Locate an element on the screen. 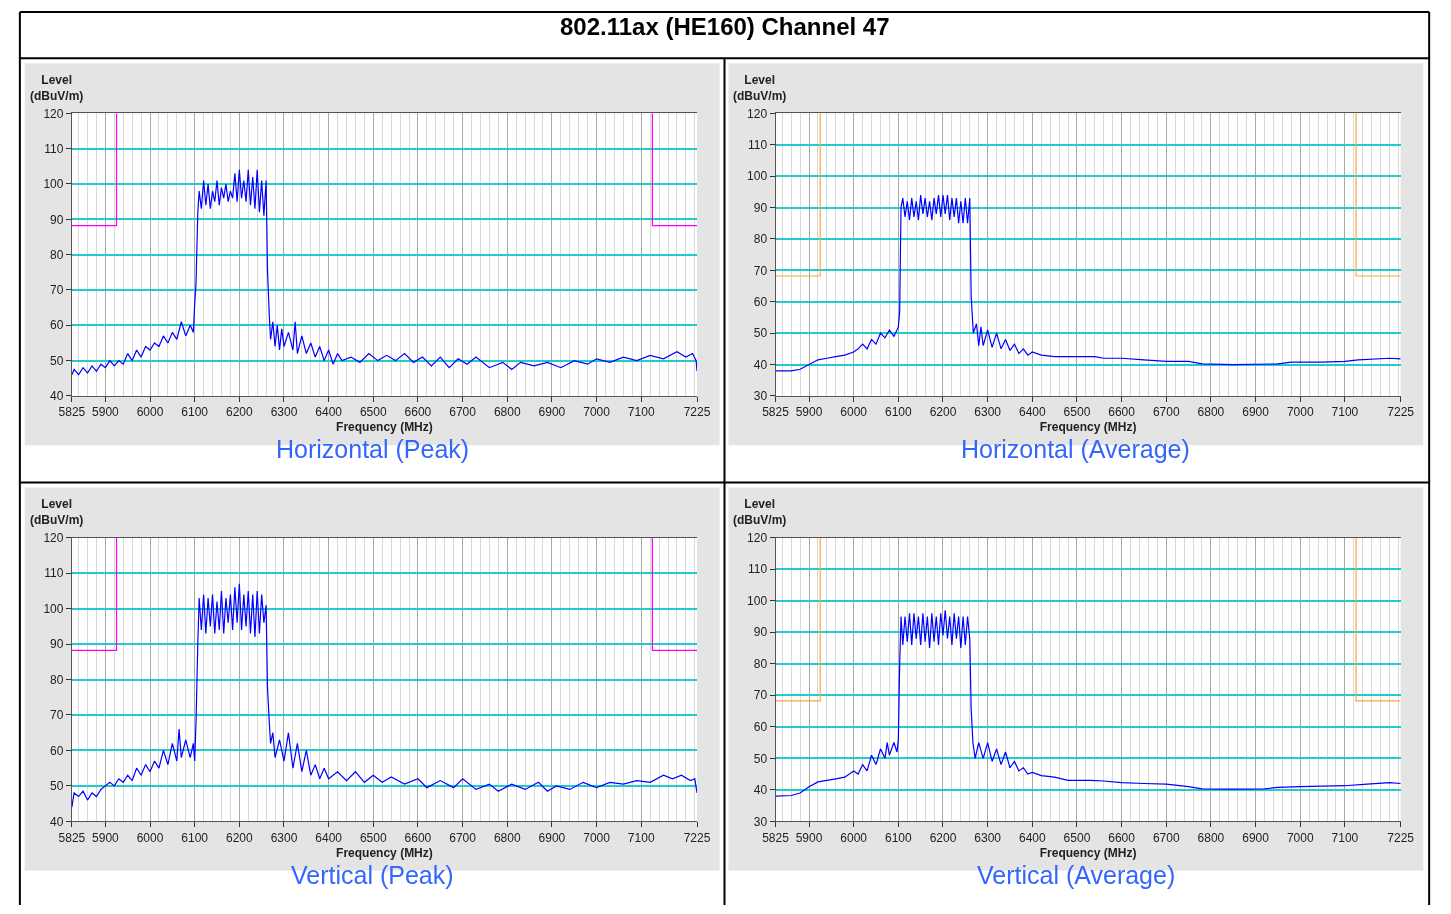 The width and height of the screenshot is (1451, 914). text: 802.11ax (HE160) Channel 47 is located at coordinates (725, 26).